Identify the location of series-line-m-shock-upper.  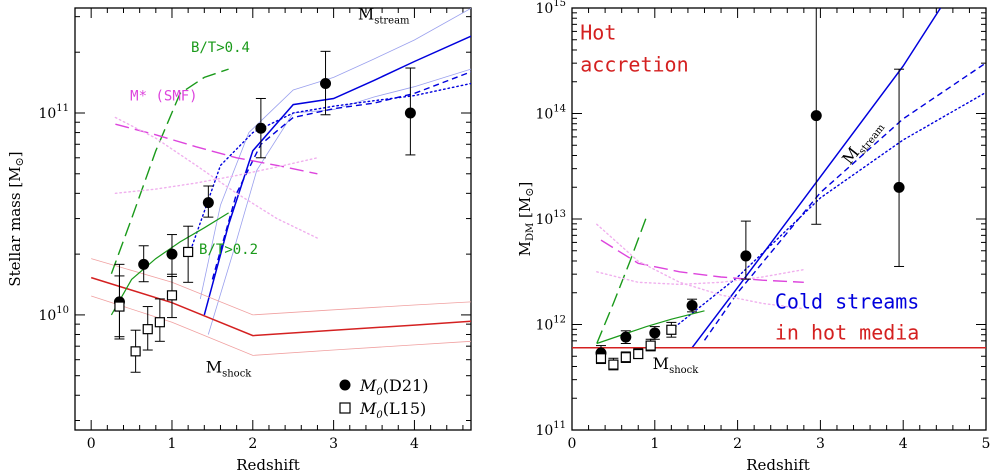
(281, 287).